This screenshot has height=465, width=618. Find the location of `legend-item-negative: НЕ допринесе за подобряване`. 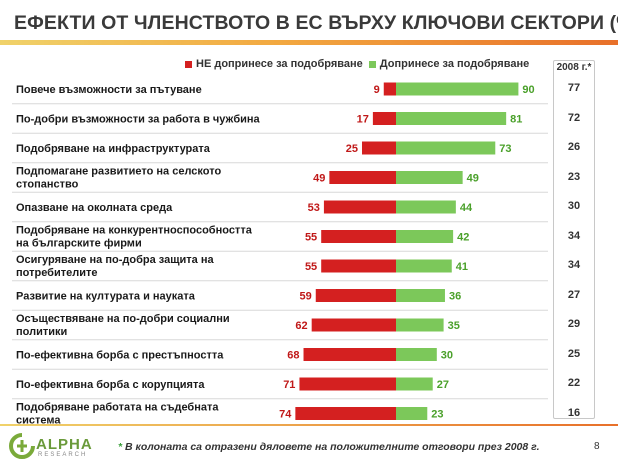

legend-item-negative: НЕ допринесе за подобряване is located at coordinates (274, 64).